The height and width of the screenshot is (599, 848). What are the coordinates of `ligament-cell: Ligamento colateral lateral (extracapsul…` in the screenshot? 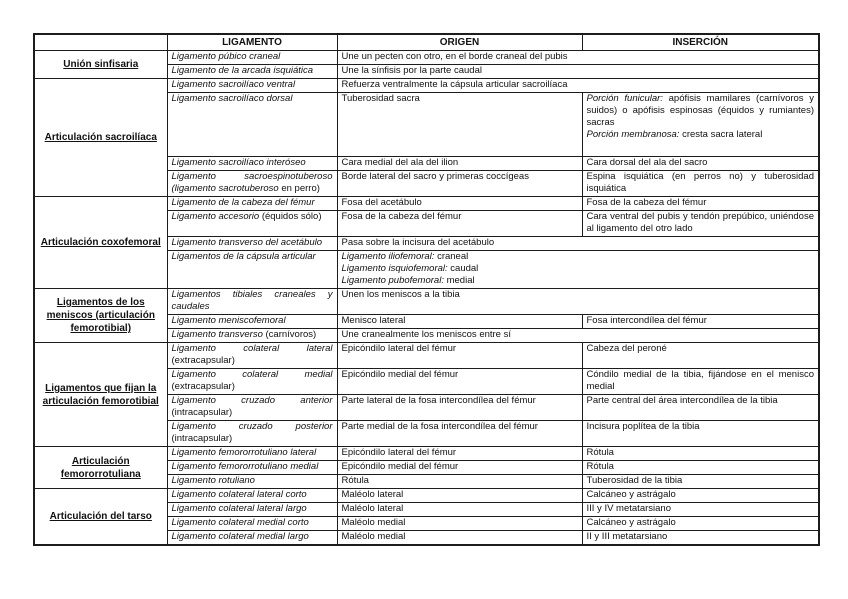 It's located at (252, 355).